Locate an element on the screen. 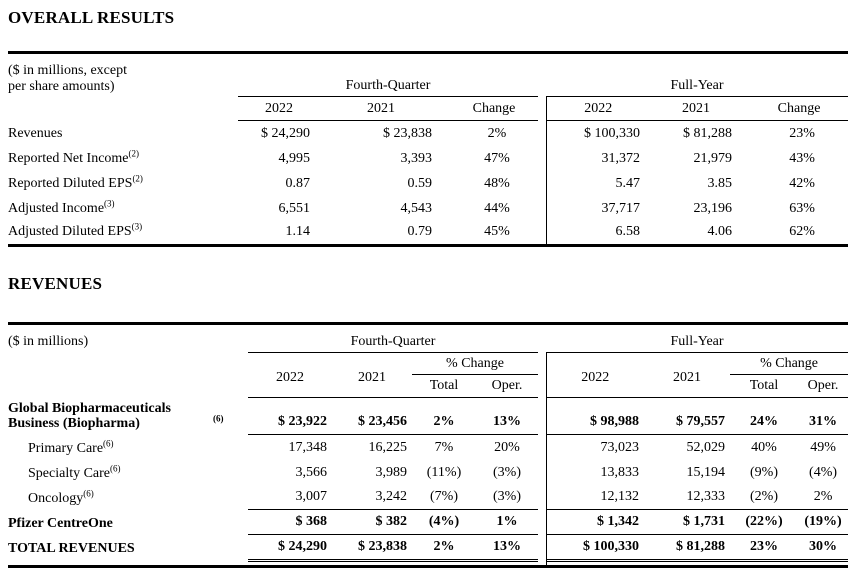 This screenshot has height=580, width=856. gap-row is located at coordinates (428, 564).